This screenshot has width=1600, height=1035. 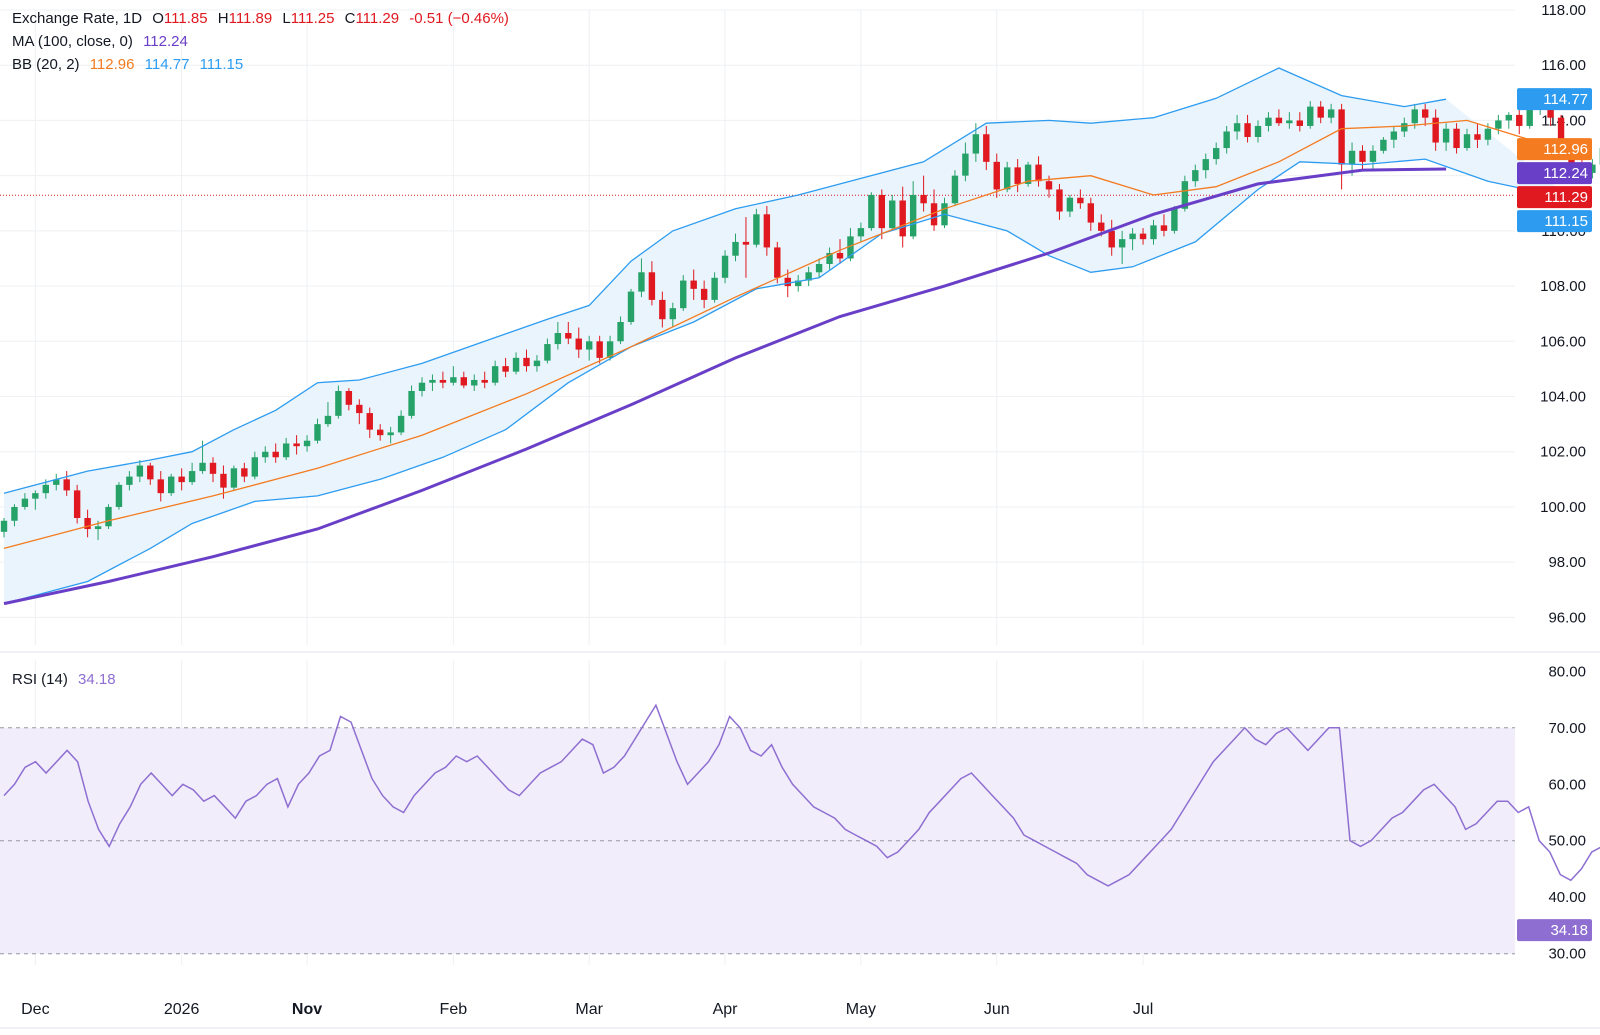 I want to click on tag-bb-lower-bg, so click(x=1554, y=221).